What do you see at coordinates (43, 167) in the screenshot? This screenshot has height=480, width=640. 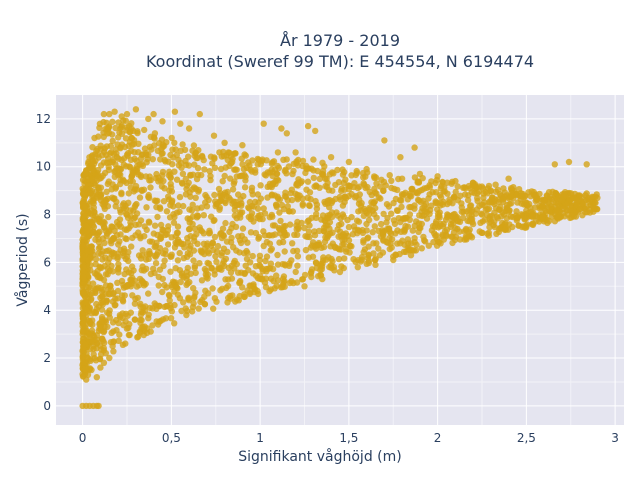 I see `y-tick-label: 10` at bounding box center [43, 167].